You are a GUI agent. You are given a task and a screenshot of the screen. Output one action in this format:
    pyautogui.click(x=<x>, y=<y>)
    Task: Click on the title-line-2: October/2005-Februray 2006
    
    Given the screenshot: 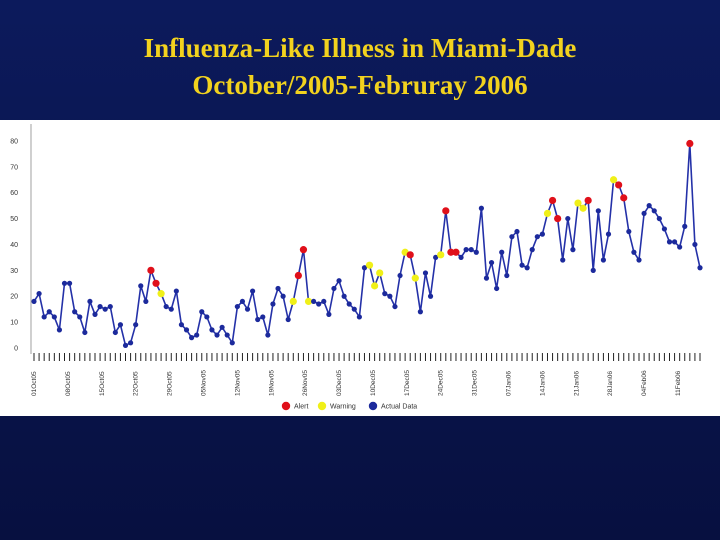 What is the action you would take?
    pyautogui.click(x=360, y=85)
    